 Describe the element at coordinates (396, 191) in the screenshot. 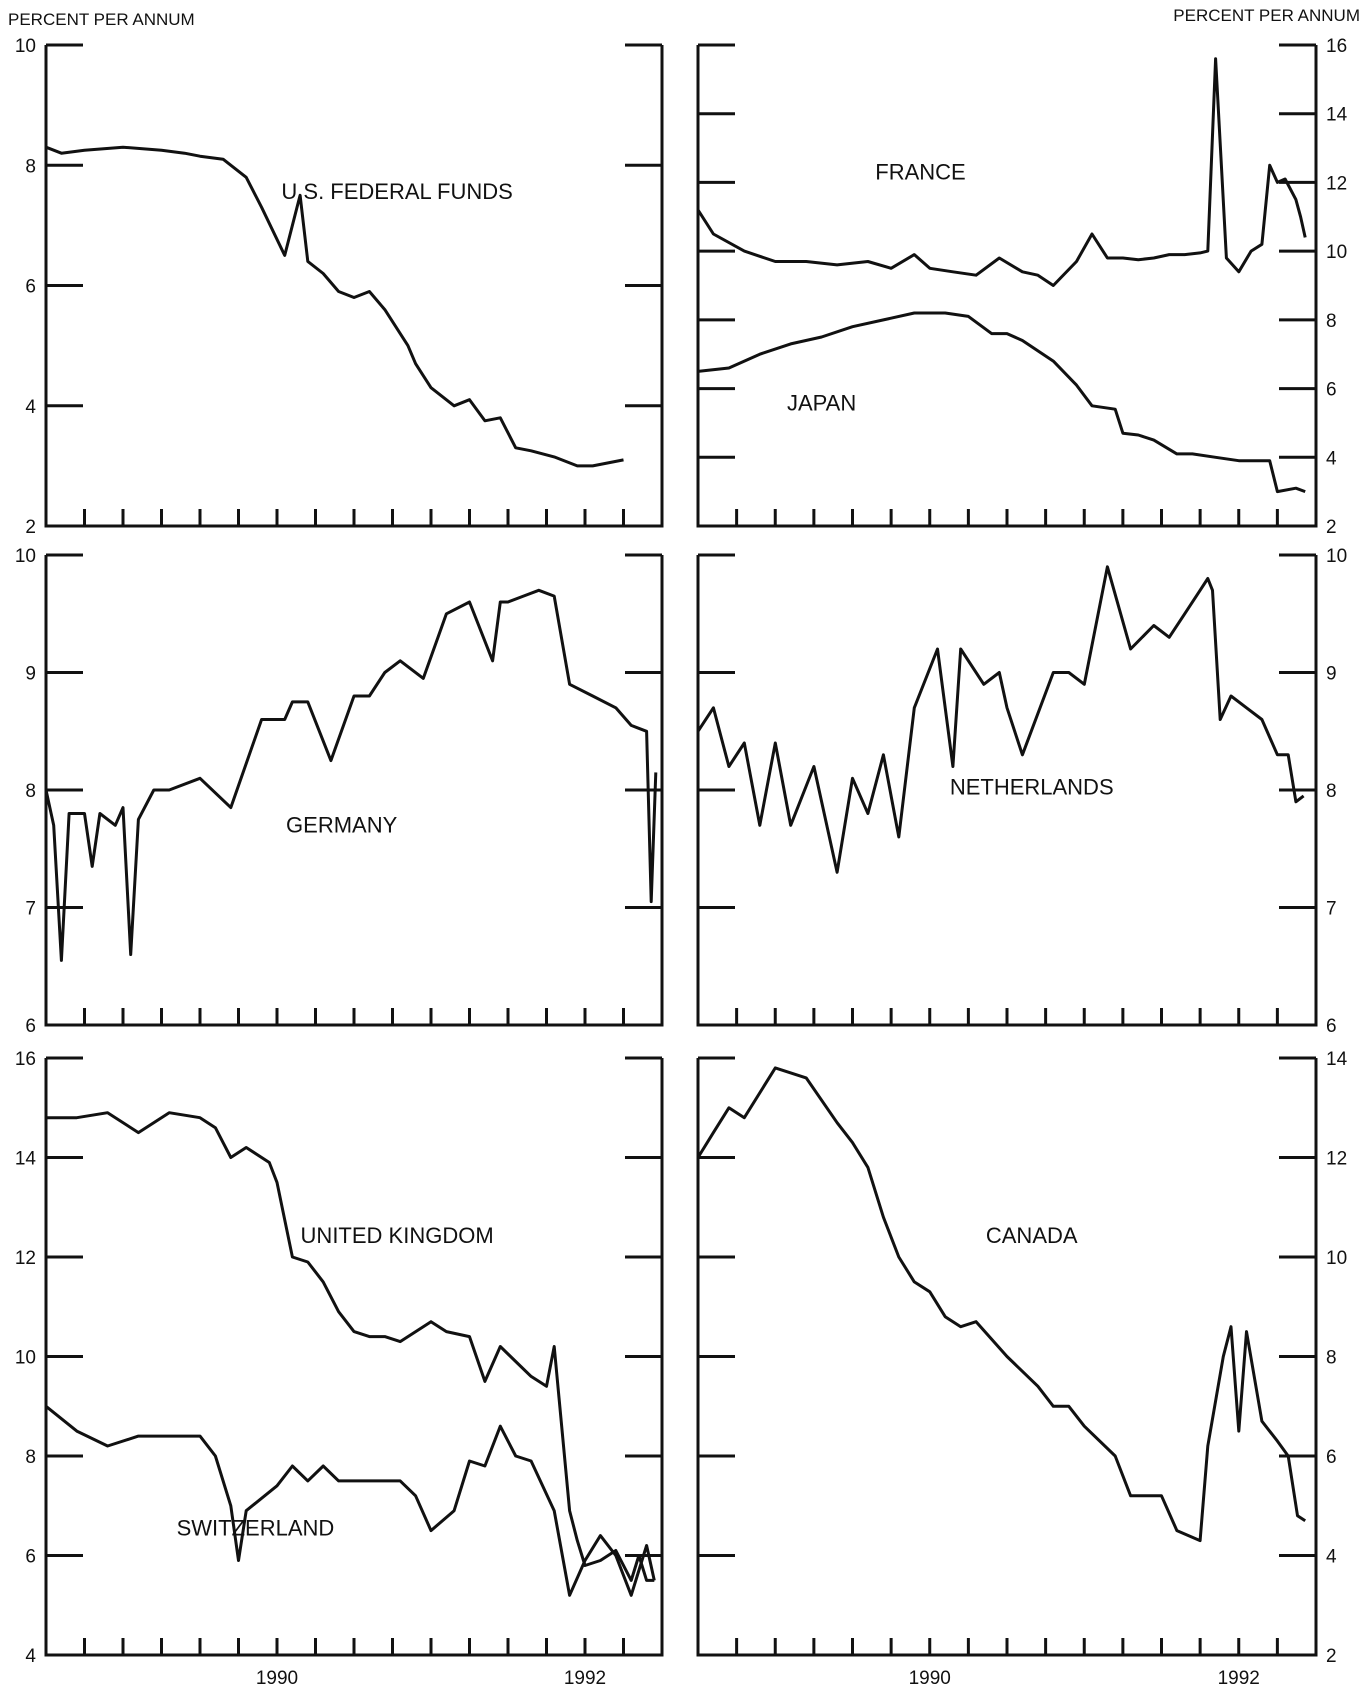

I see `series-label: U.S. FEDERAL FUNDS` at that location.